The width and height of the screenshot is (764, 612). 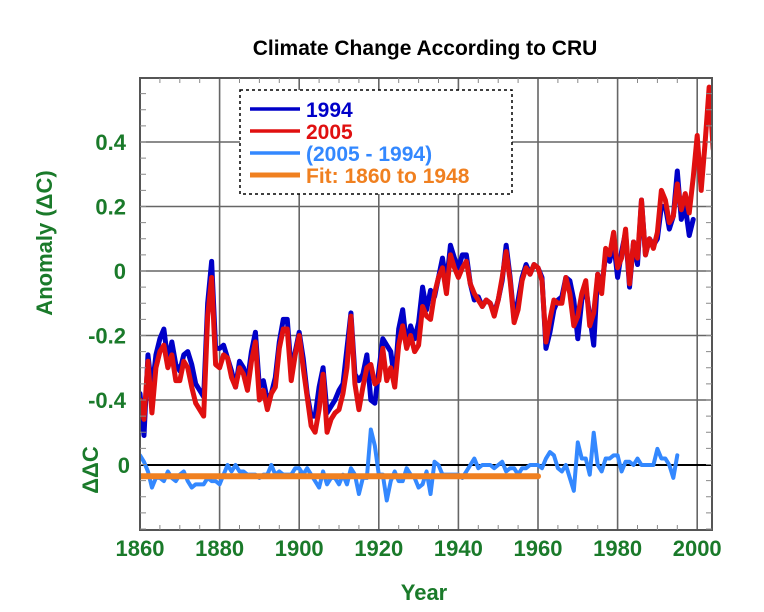 What do you see at coordinates (219, 548) in the screenshot?
I see `x-tick-label: 1880` at bounding box center [219, 548].